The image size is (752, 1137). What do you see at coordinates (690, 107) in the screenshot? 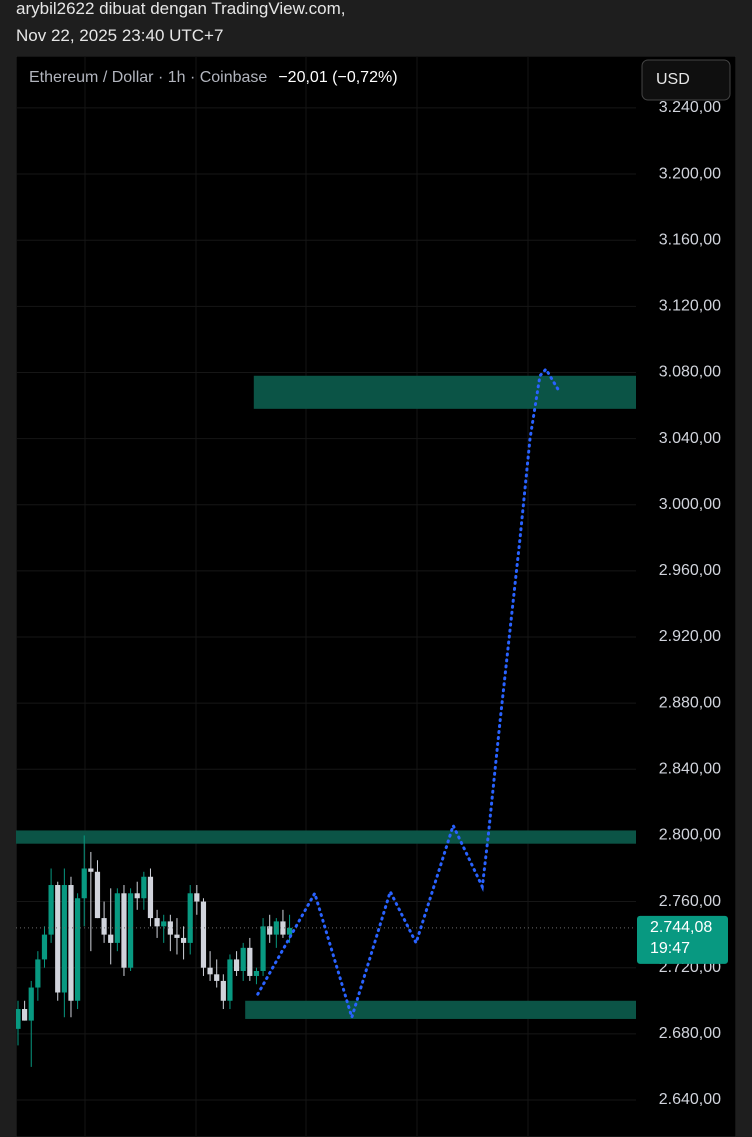
I see `y-tick-label: 3.240,00` at bounding box center [690, 107].